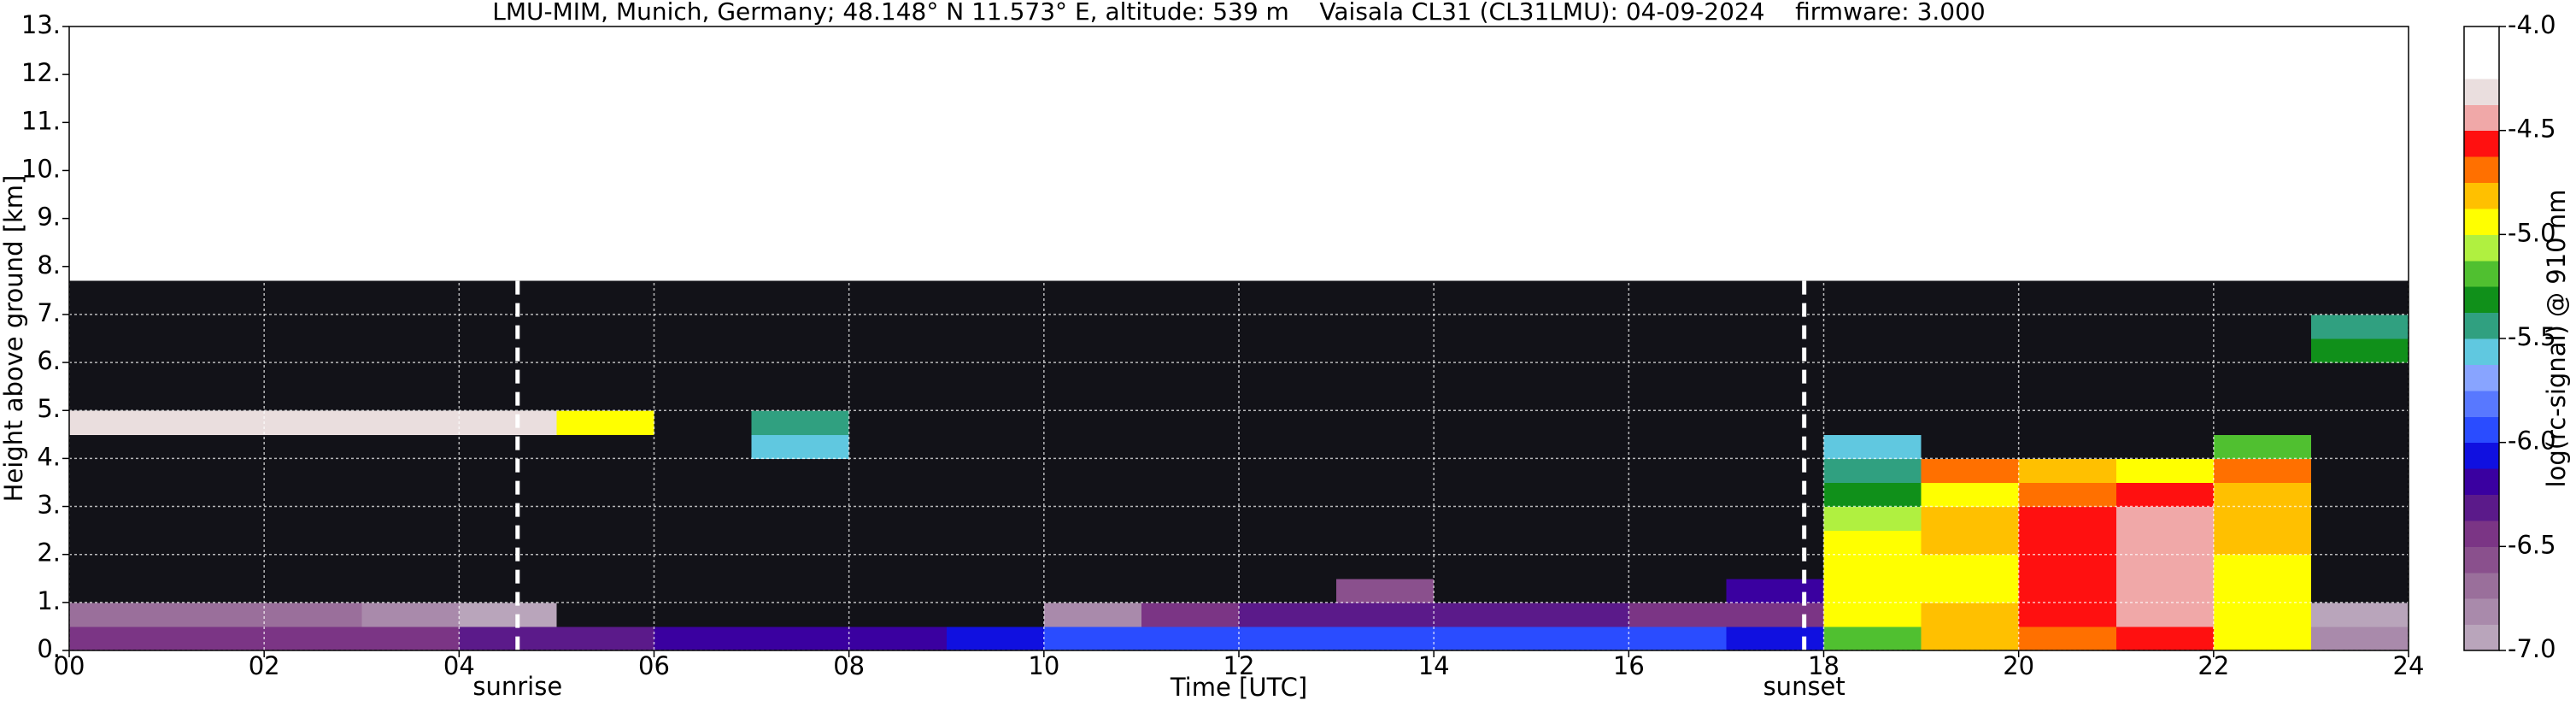 This screenshot has height=706, width=2576. What do you see at coordinates (1824, 665) in the screenshot?
I see `x-tick-label: 18` at bounding box center [1824, 665].